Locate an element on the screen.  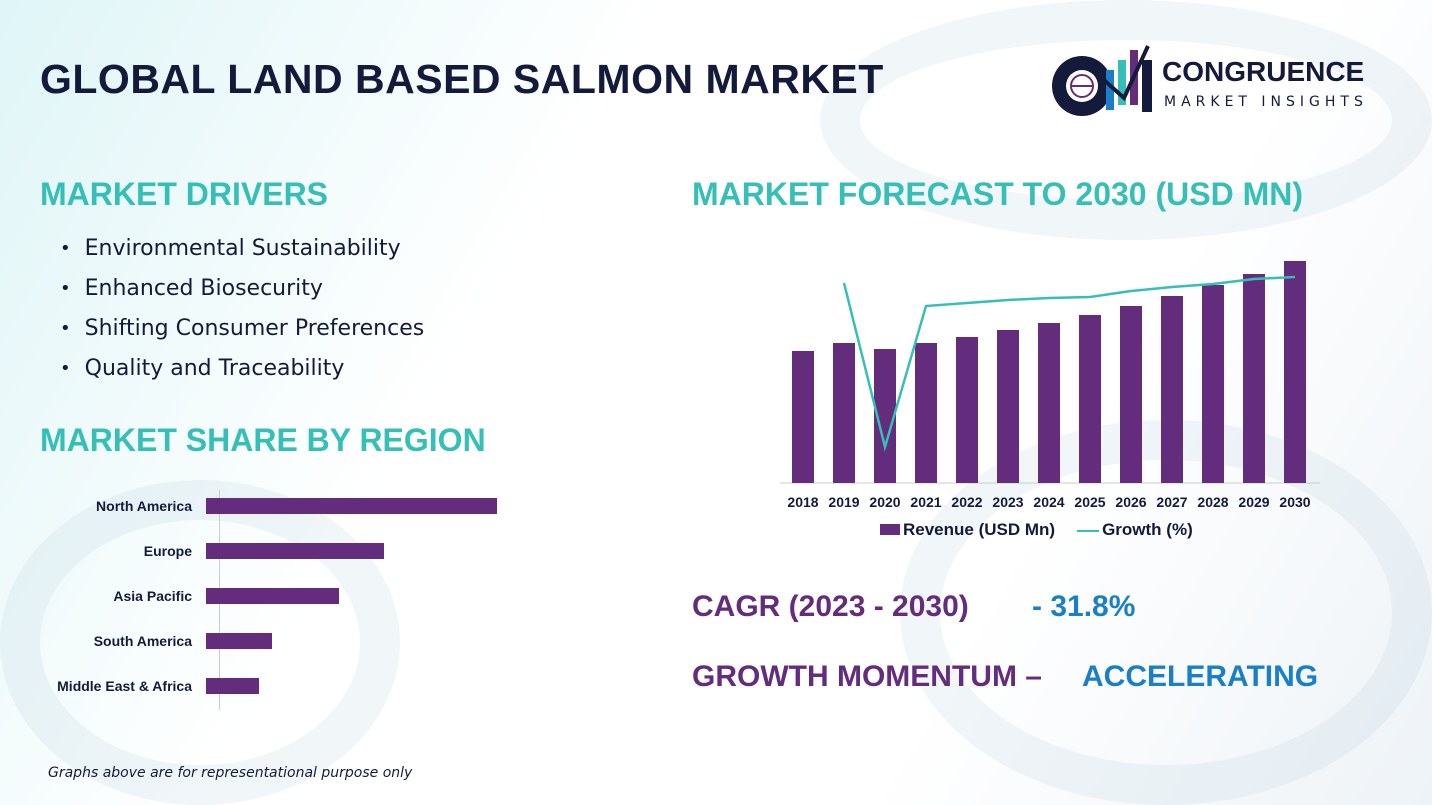
region-label: Europe is located at coordinates (167, 551).